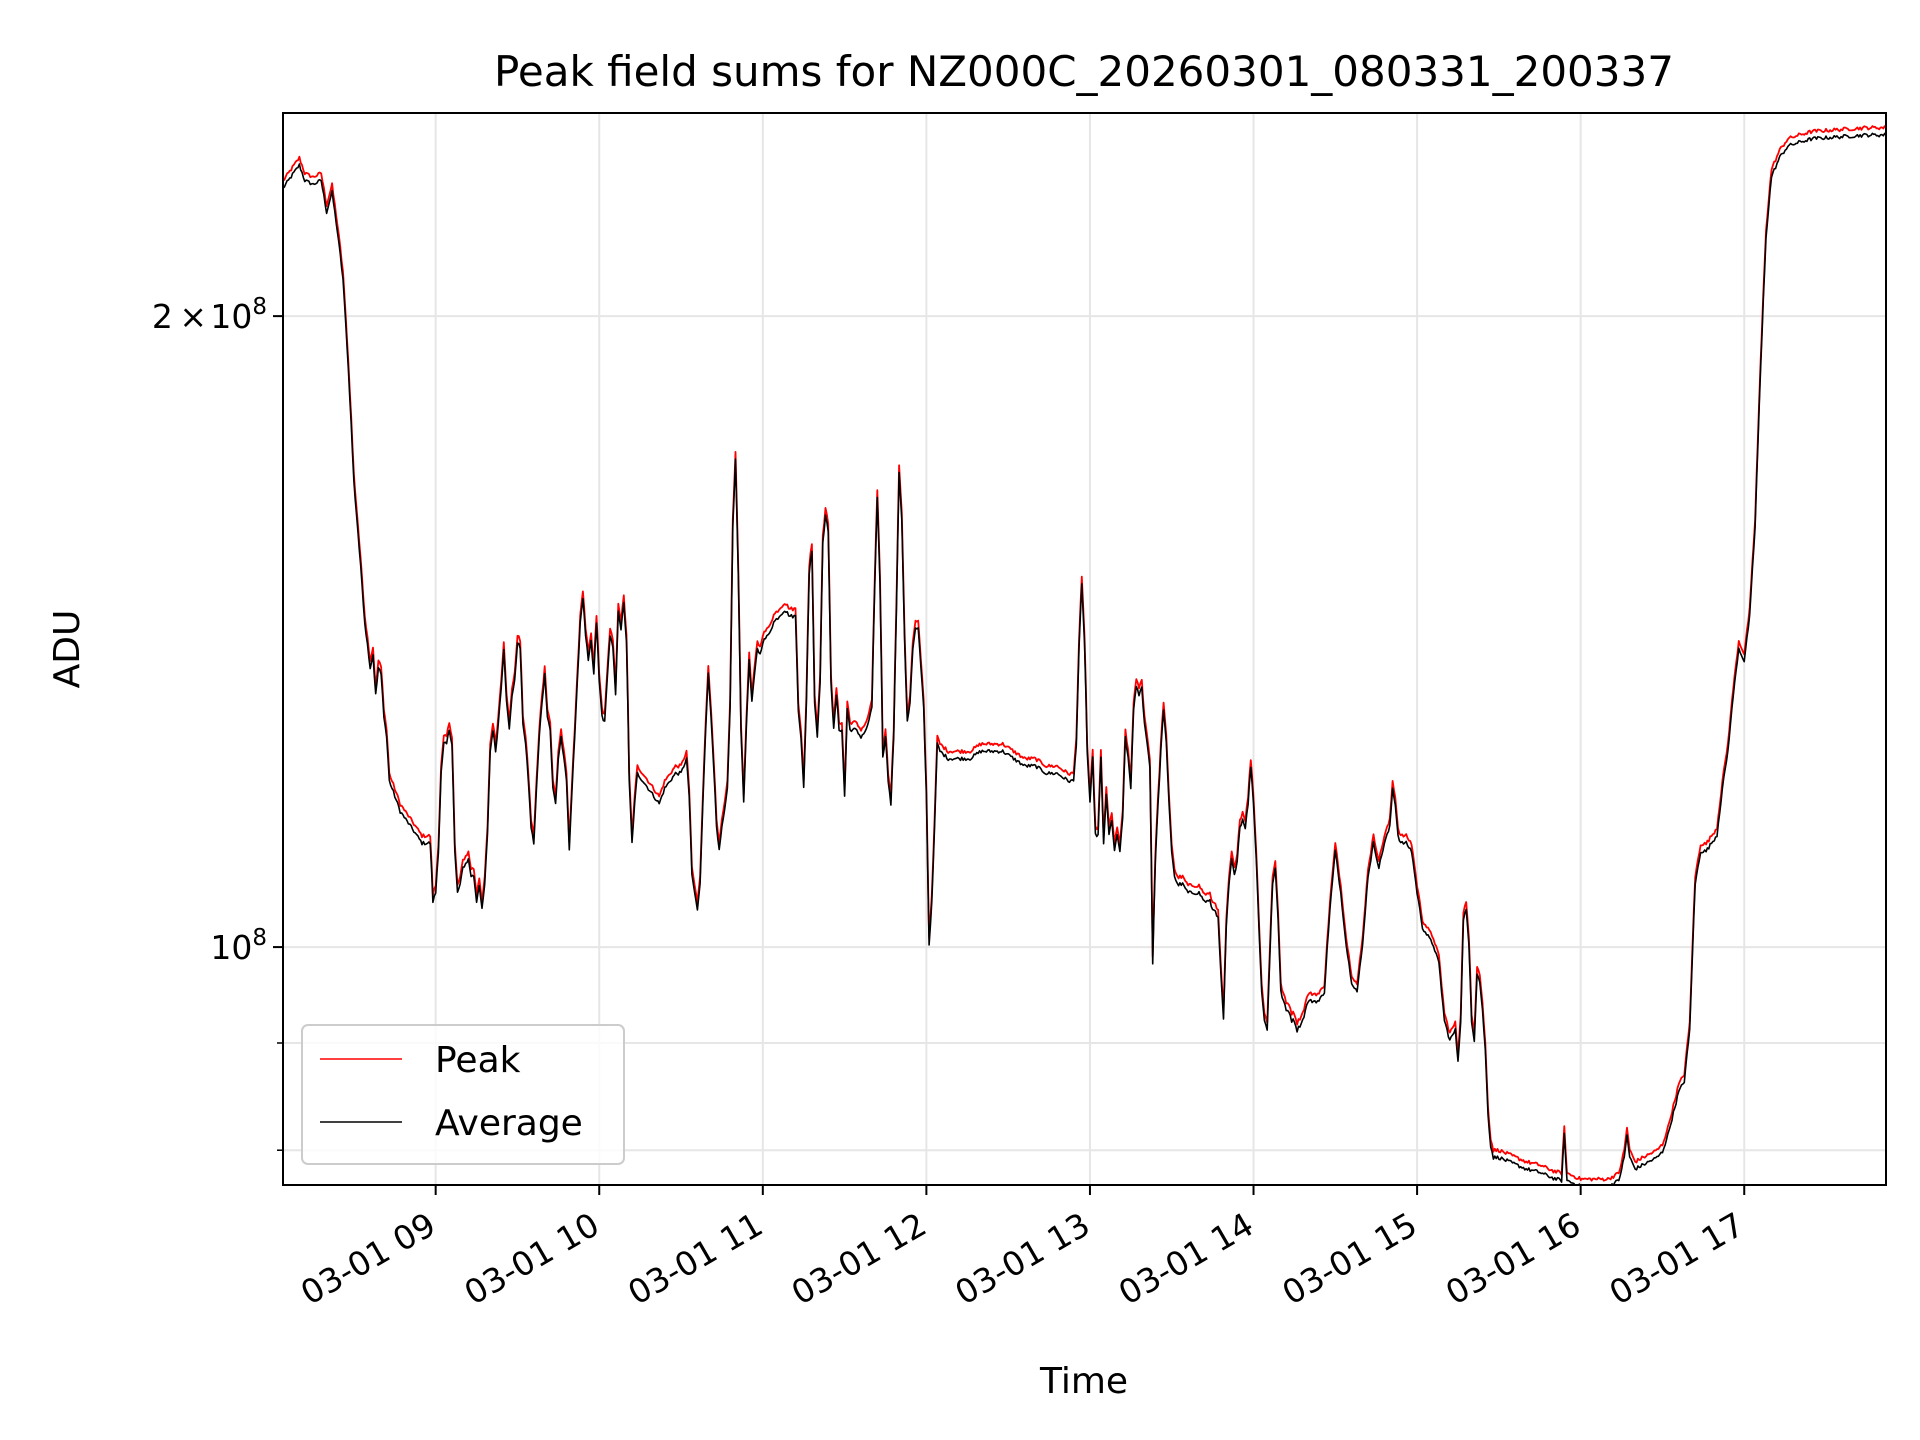 The image size is (1920, 1440). I want to click on y-ticks: 108 2 × 108, so click(217, 722).